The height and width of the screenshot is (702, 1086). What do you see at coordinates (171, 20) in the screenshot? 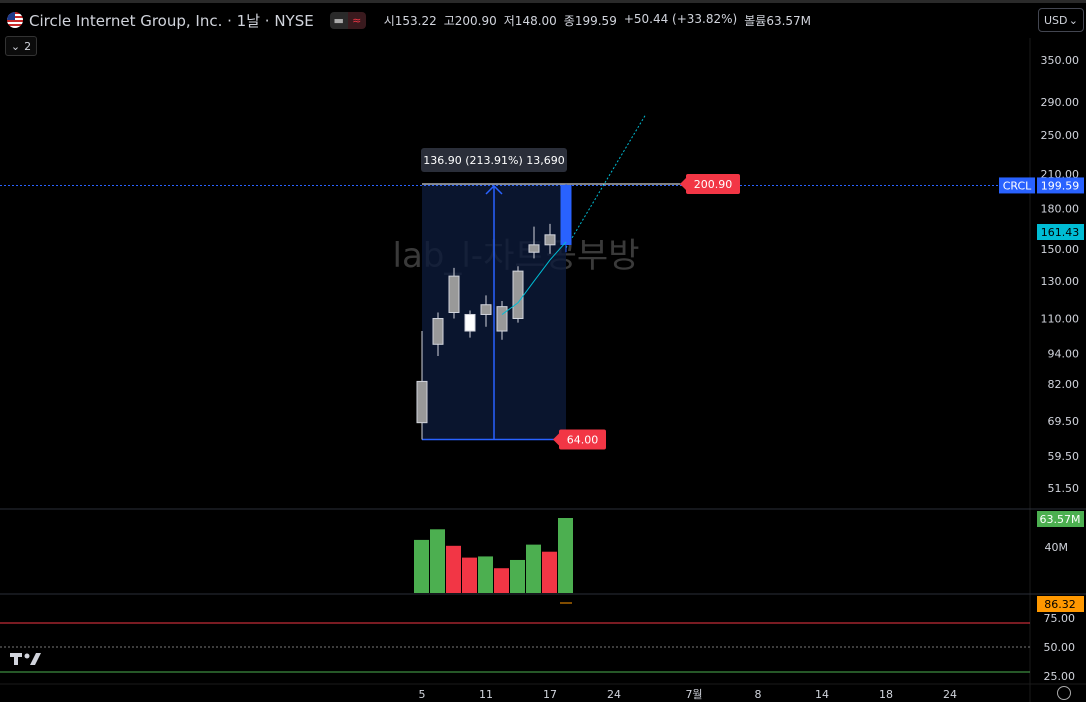
I see `symbol-title: Circle Internet Group, Inc. · 1날 · NYSE` at bounding box center [171, 20].